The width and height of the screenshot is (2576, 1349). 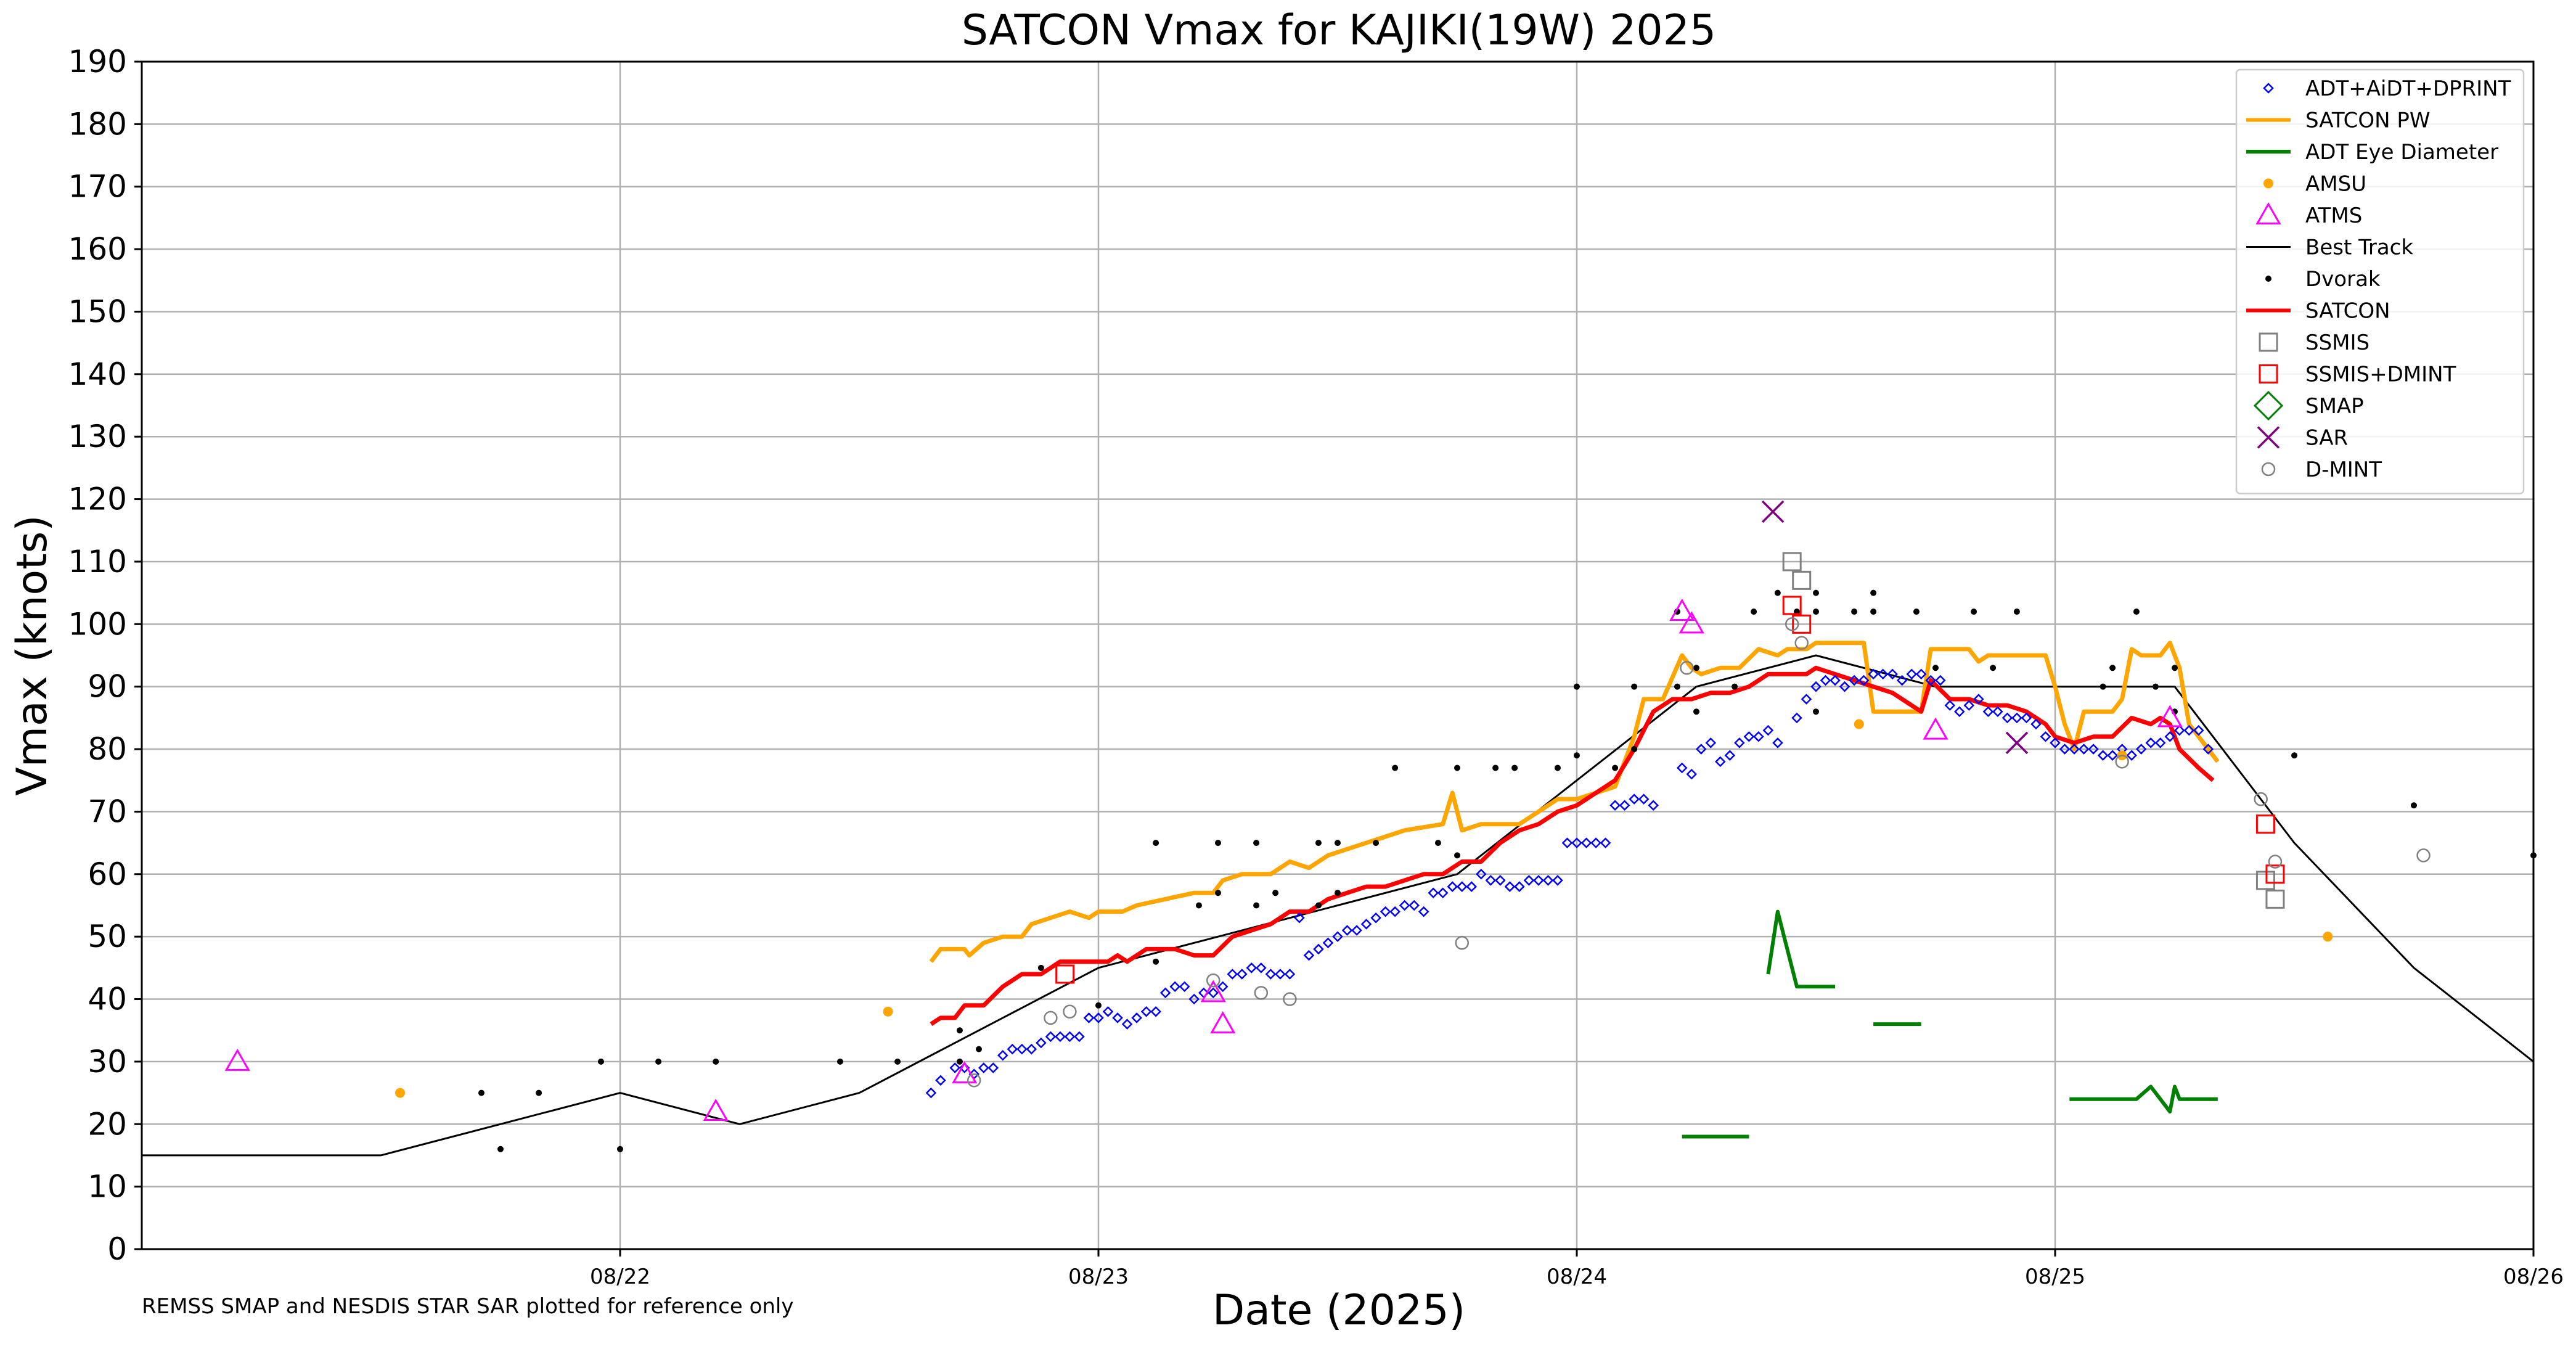 I want to click on ssmis-point, so click(x=1802, y=580).